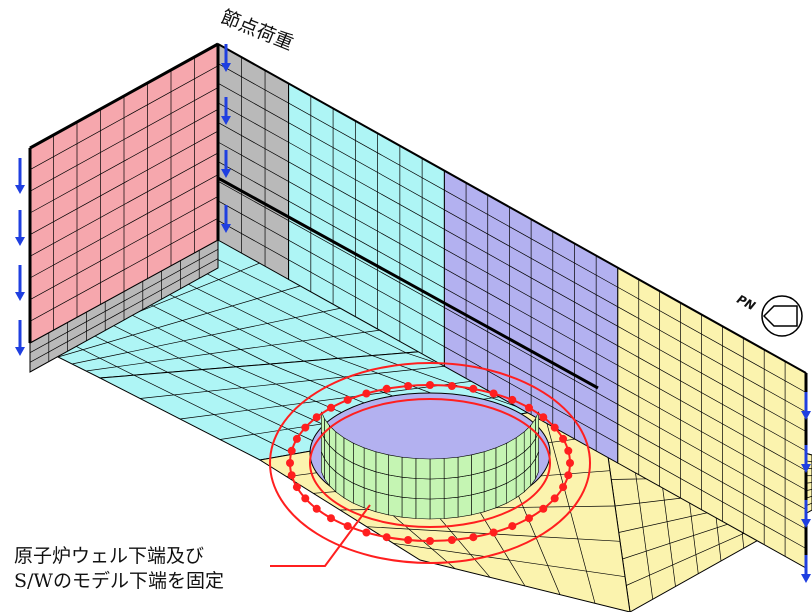 Image resolution: width=812 pixels, height=612 pixels. What do you see at coordinates (124, 96) in the screenshot?
I see `left-top-edge` at bounding box center [124, 96].